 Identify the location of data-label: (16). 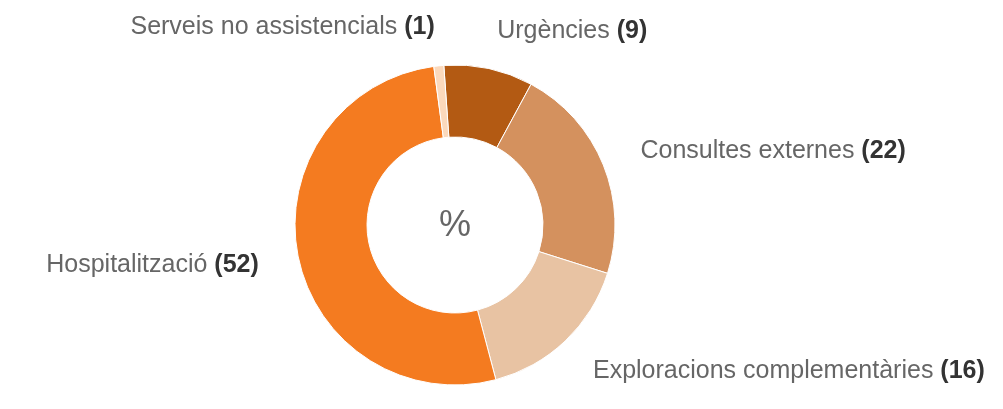
(962, 368).